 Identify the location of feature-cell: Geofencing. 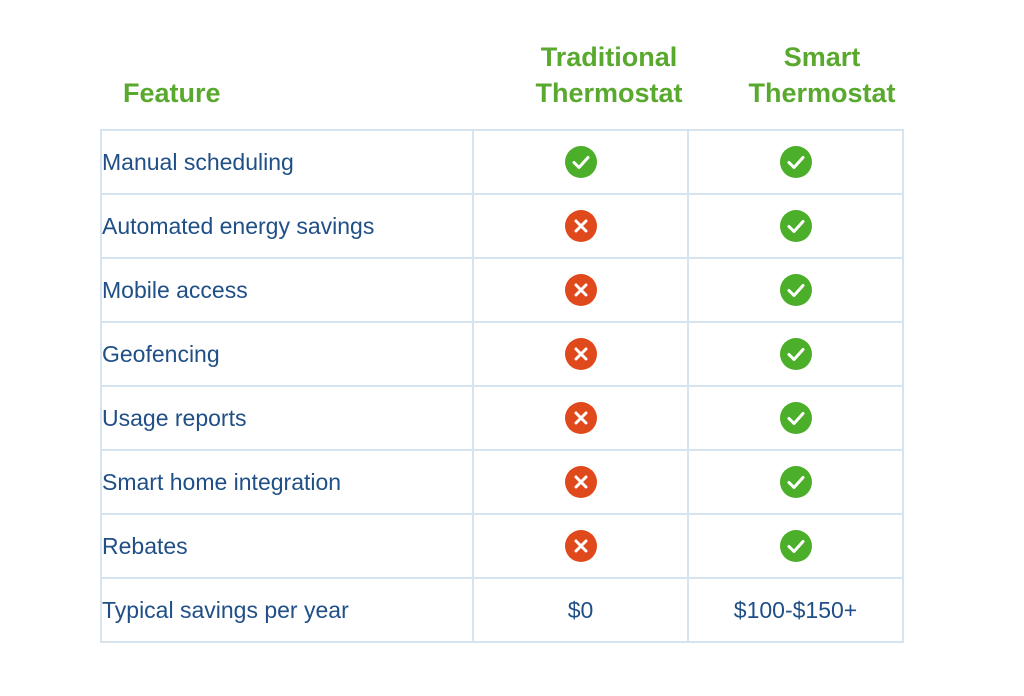
(287, 354).